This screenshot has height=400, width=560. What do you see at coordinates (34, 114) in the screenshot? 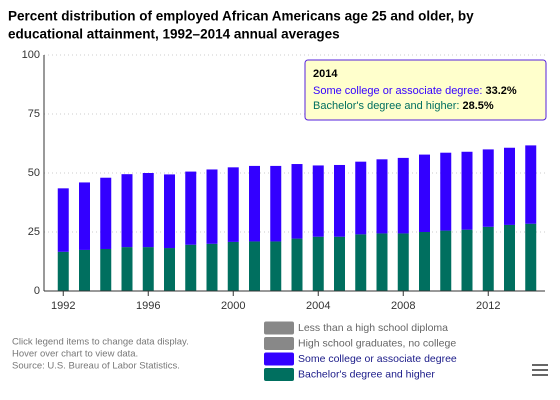
I see `y-tick-label: 75` at bounding box center [34, 114].